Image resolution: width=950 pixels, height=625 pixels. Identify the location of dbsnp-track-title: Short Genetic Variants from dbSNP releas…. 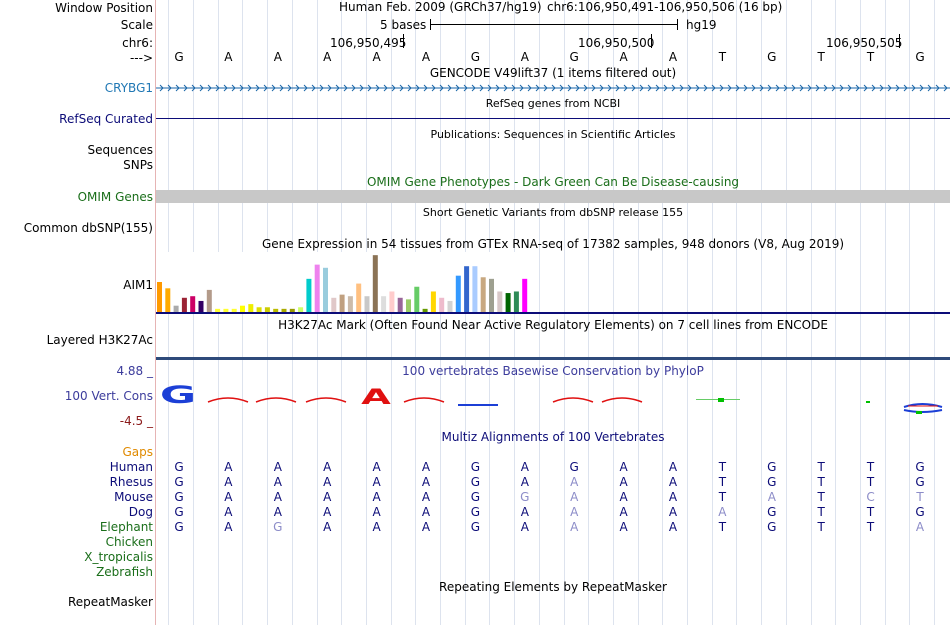
(553, 212).